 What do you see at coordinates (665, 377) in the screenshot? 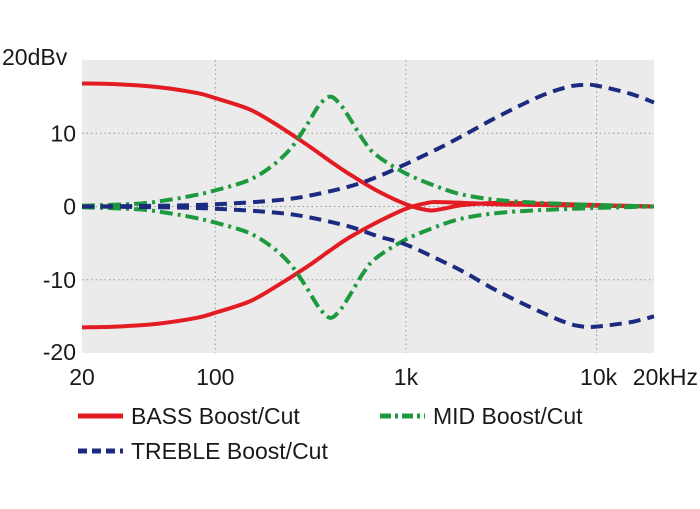
I see `x-tick-label: 20kHz` at bounding box center [665, 377].